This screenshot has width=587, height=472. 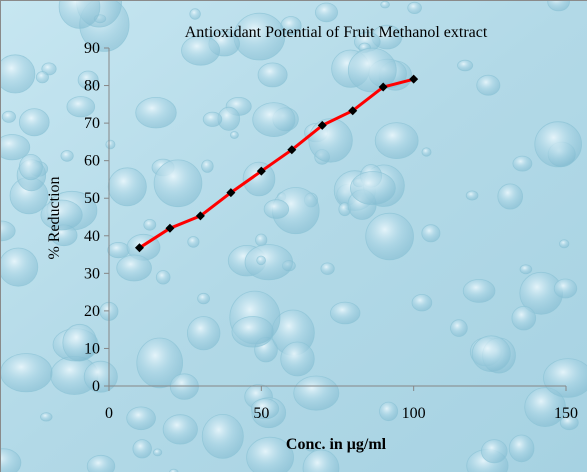 I want to click on x-axis-label: Conc. in μg/ml, so click(x=336, y=444).